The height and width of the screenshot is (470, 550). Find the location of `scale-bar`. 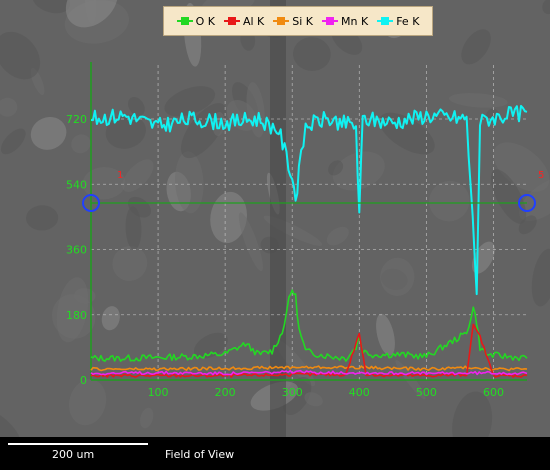

scale-bar is located at coordinates (78, 444).